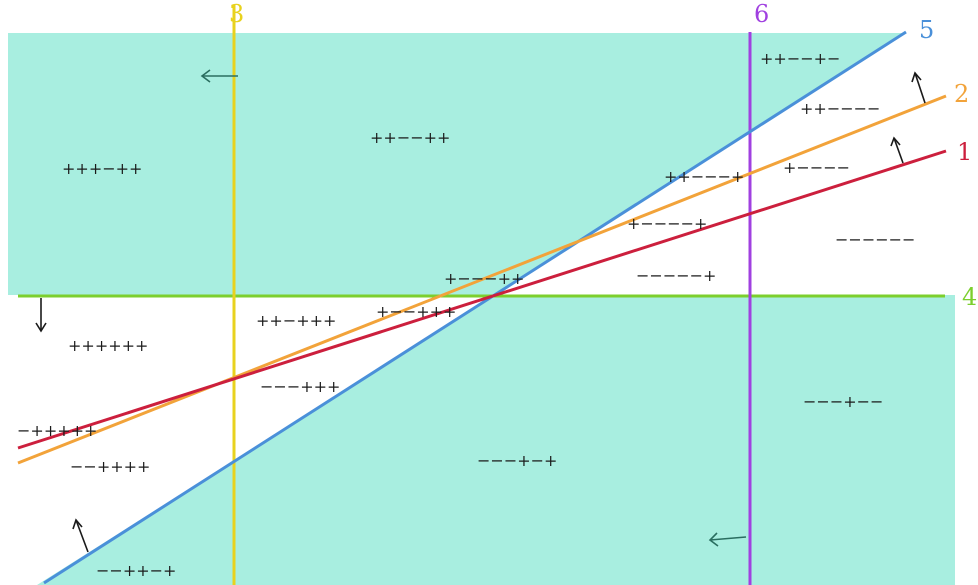 The height and width of the screenshot is (585, 978). I want to click on line-4-label: 4, so click(969, 297).